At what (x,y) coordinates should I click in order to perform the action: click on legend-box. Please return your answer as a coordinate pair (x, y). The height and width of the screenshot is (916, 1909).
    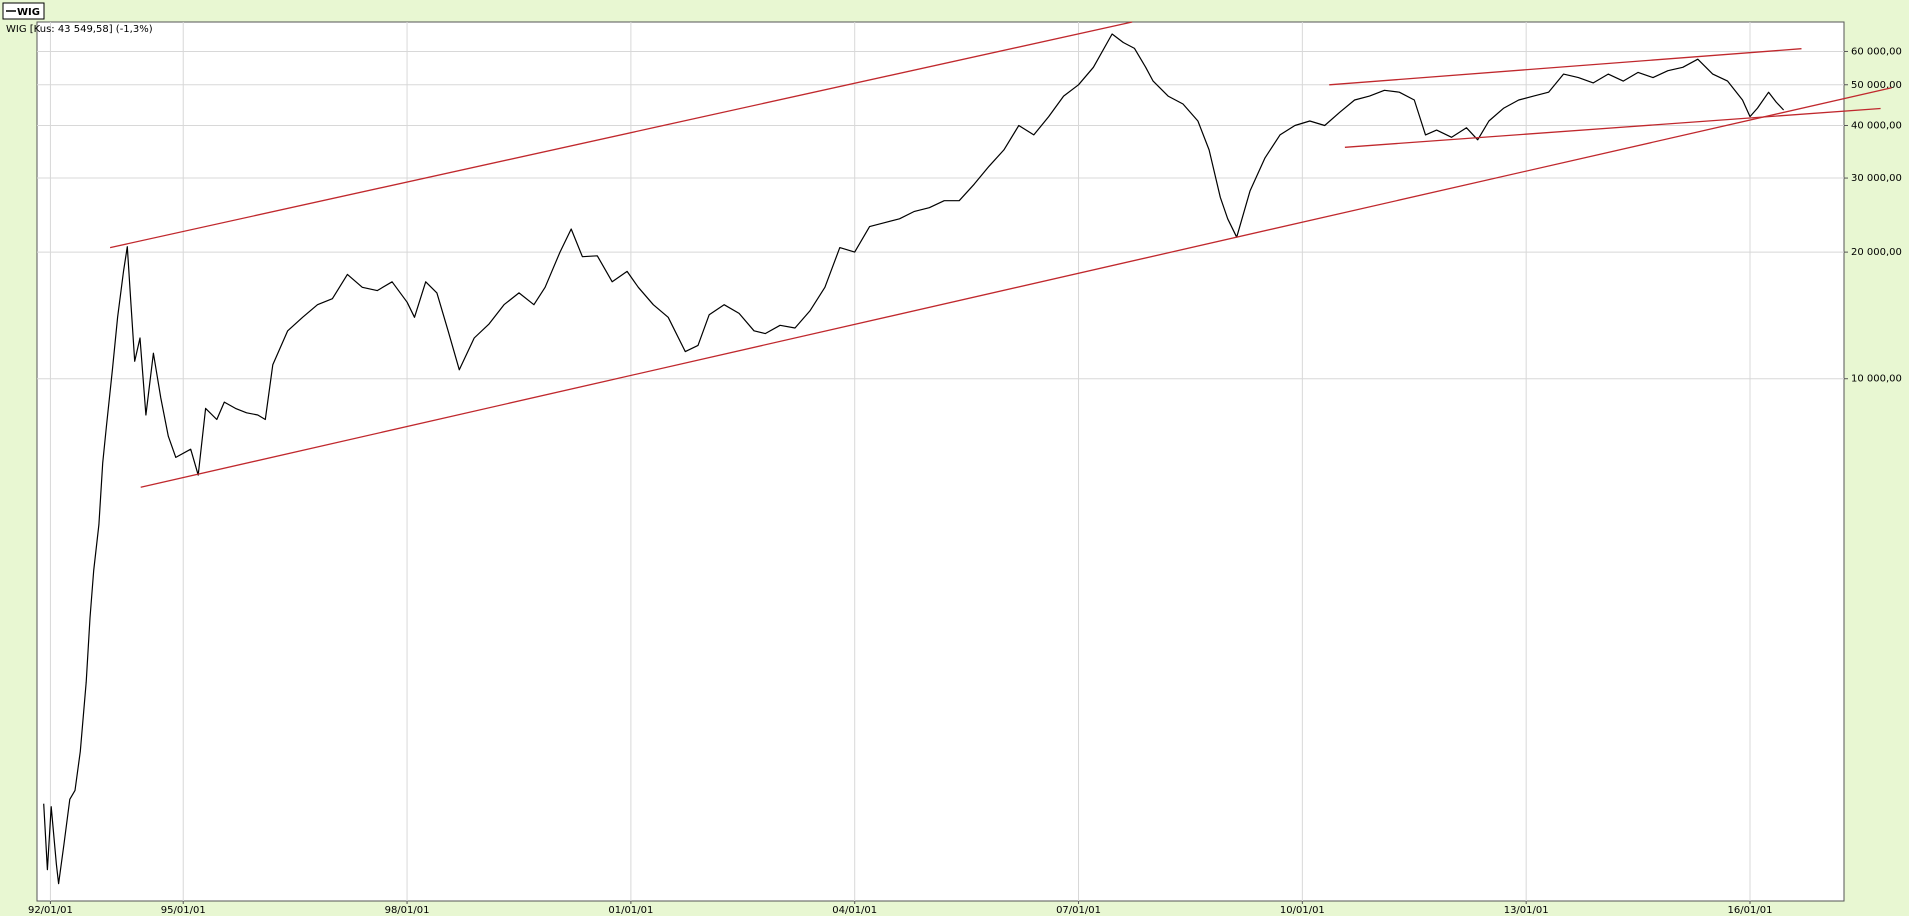
    Looking at the image, I should click on (23, 11).